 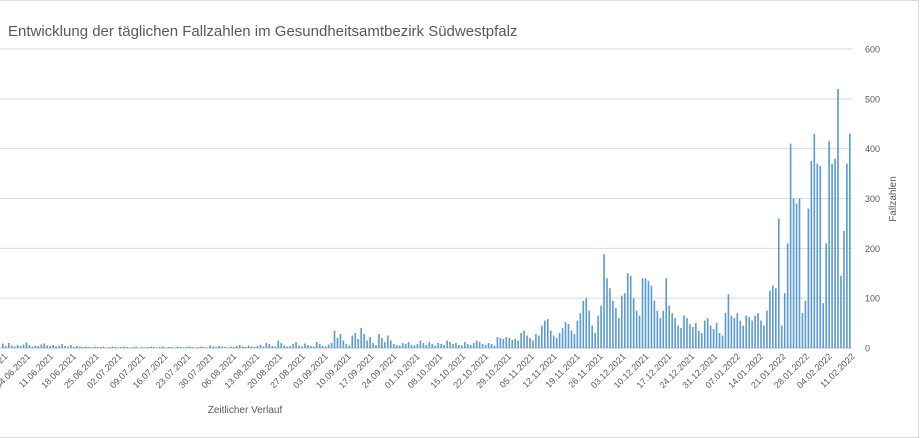 I want to click on y-tick-labels: 0 100 200 300 400 500 600, so click(x=872, y=199).